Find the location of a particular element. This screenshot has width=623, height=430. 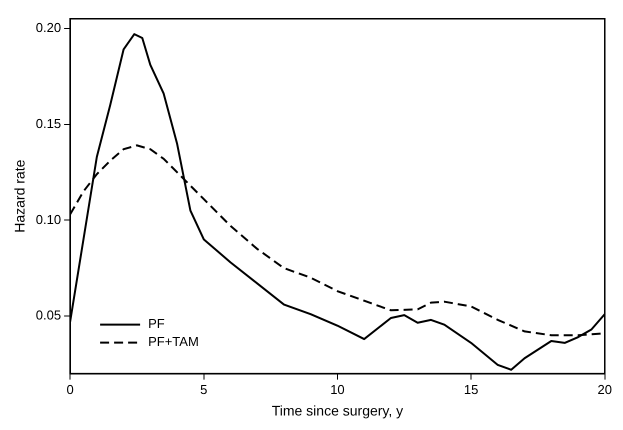

y-tick-label: 0.15 is located at coordinates (49, 123).